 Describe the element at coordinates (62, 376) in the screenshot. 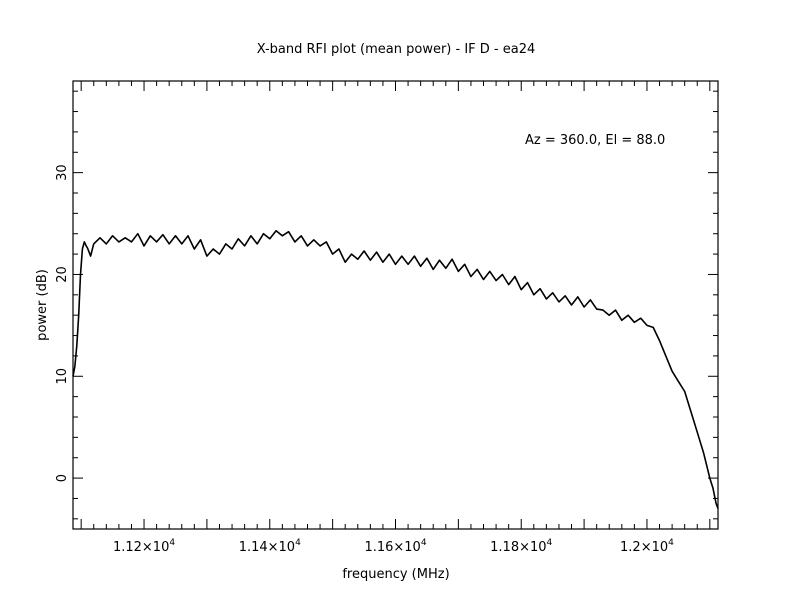

I see `y-tick-label: 10` at that location.